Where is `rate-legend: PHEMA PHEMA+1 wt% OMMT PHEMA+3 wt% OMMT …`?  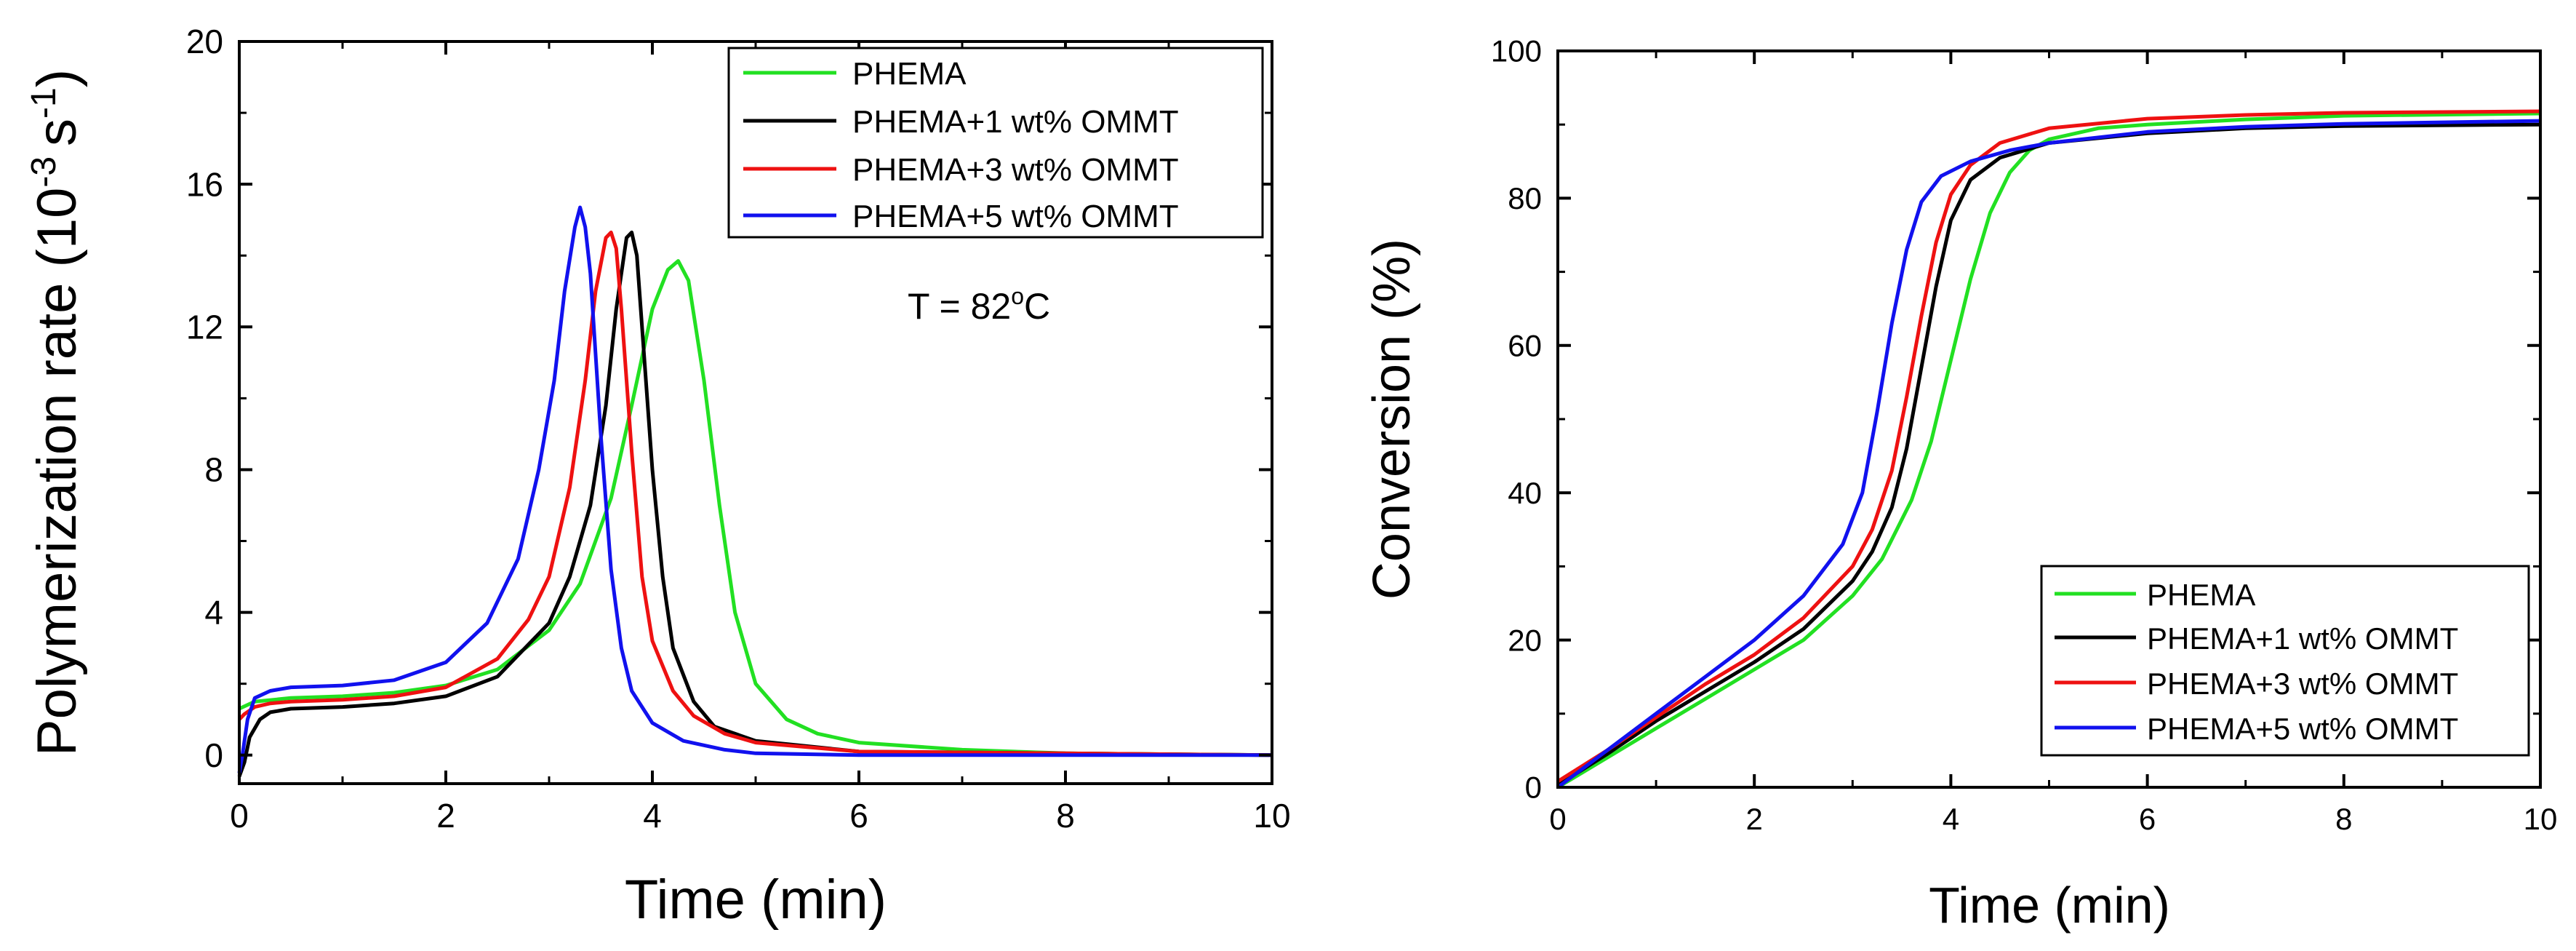 rate-legend: PHEMA PHEMA+1 wt% OMMT PHEMA+3 wt% OMMT … is located at coordinates (995, 143).